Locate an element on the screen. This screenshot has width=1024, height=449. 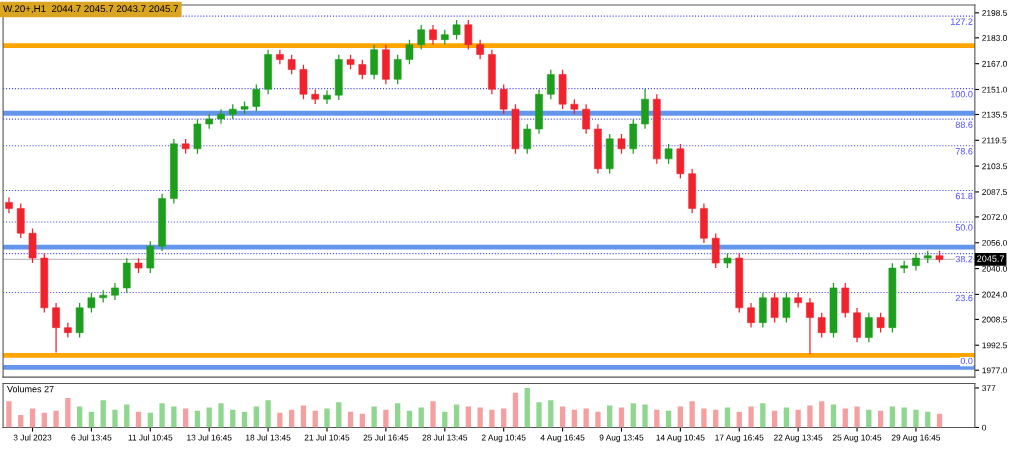
y-tick-label: 2119.5 is located at coordinates (994, 140).